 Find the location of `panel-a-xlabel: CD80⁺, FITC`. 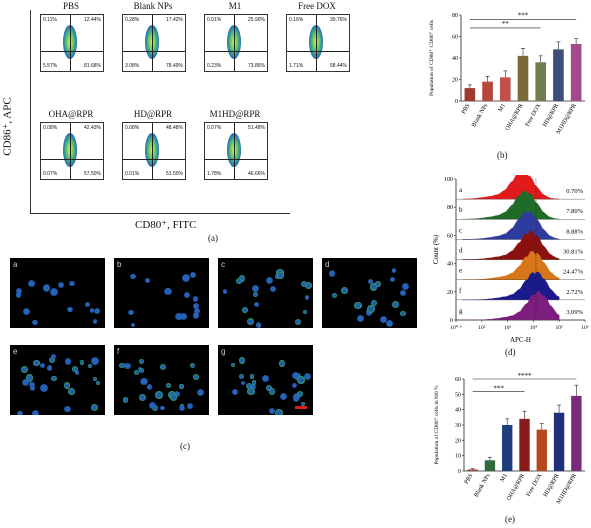

panel-a-xlabel: CD80⁺, FITC is located at coordinates (166, 225).